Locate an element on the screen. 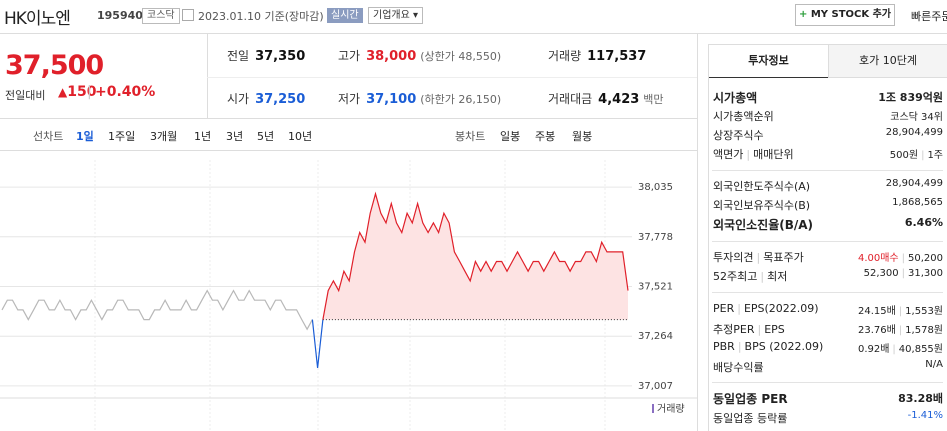 The width and height of the screenshot is (947, 431). my-stock-button: + MY STOCK 추가 is located at coordinates (845, 15).